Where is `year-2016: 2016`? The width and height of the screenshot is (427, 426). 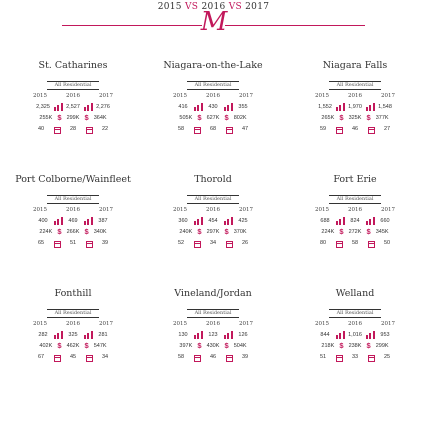 year-2016: 2016 is located at coordinates (213, 7).